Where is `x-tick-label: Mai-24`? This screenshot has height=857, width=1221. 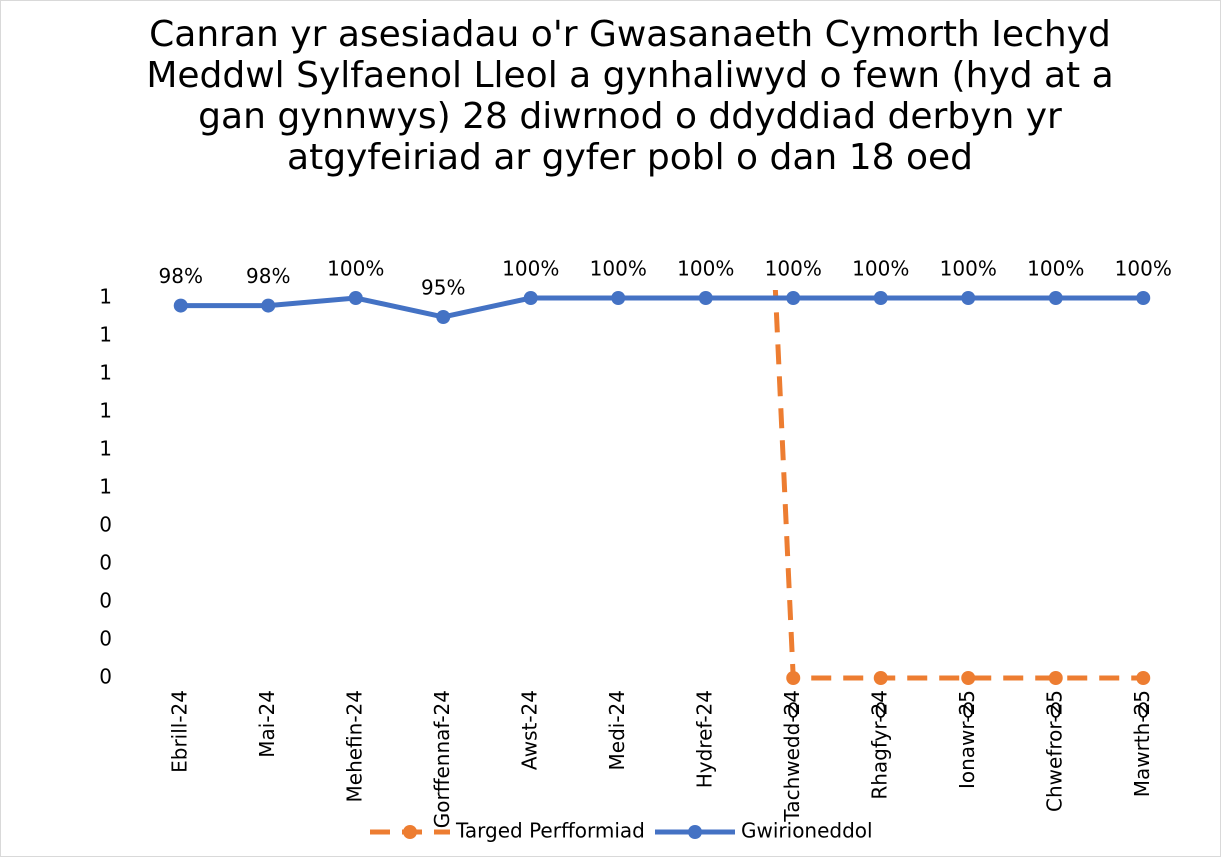 x-tick-label: Mai-24 is located at coordinates (267, 724).